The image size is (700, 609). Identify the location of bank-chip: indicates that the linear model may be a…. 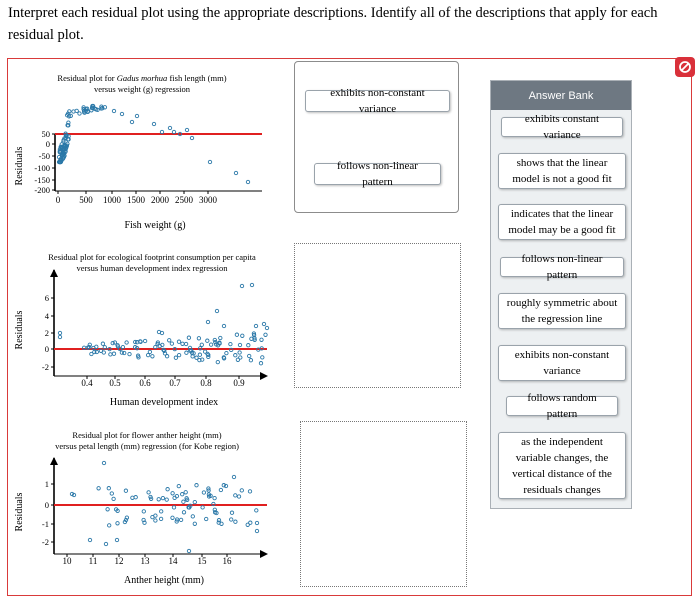
(562, 222).